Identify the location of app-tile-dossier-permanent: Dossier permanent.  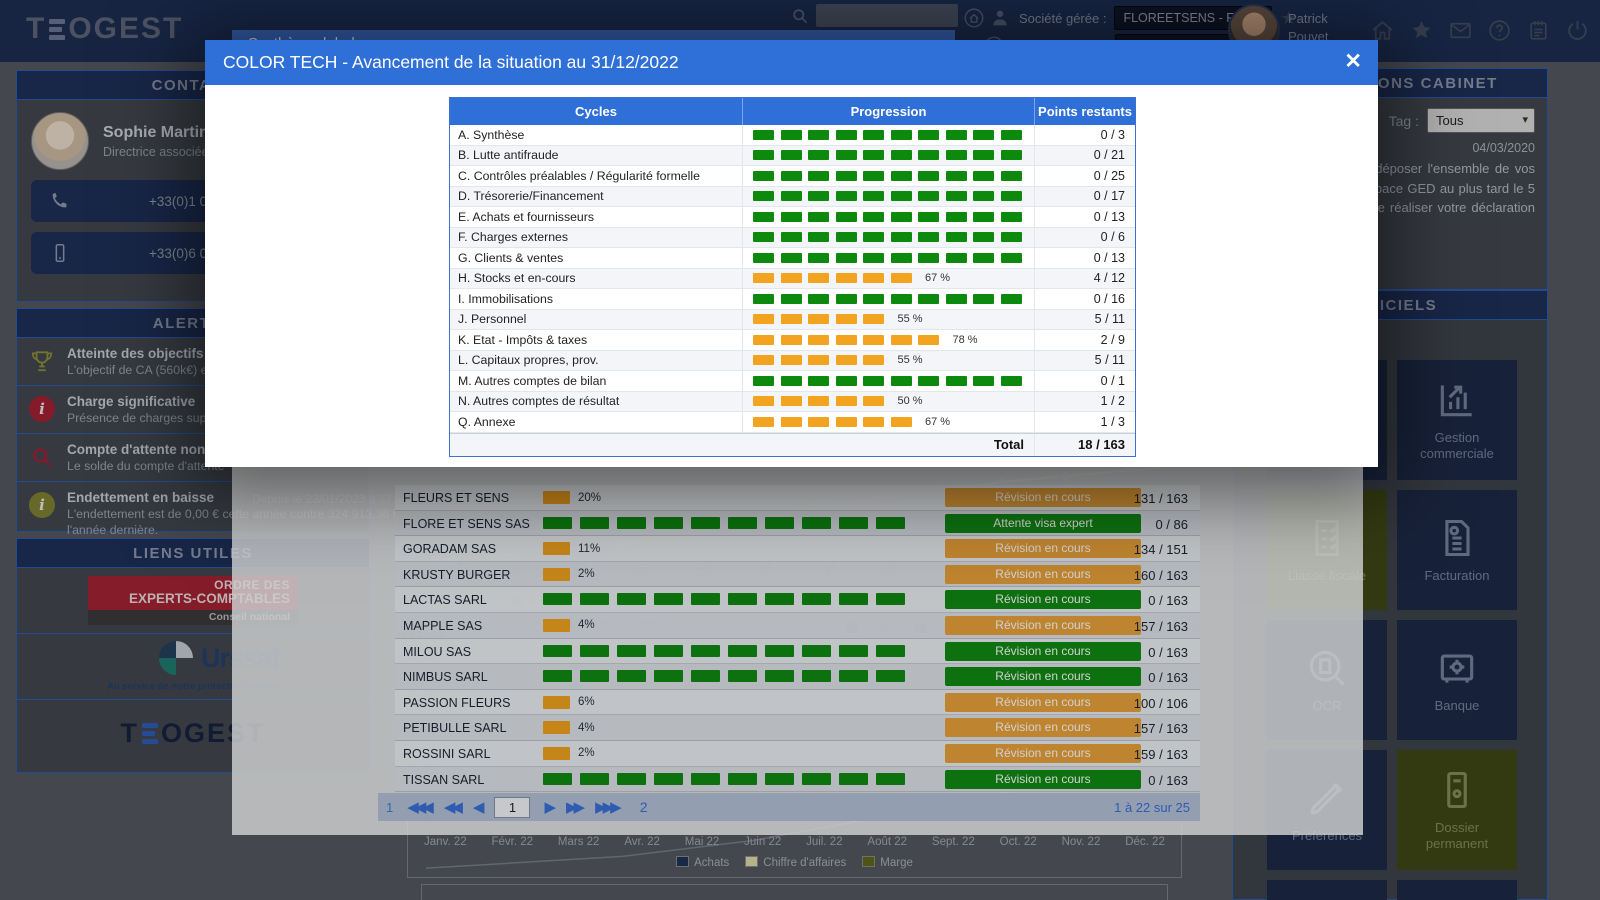
(1457, 810).